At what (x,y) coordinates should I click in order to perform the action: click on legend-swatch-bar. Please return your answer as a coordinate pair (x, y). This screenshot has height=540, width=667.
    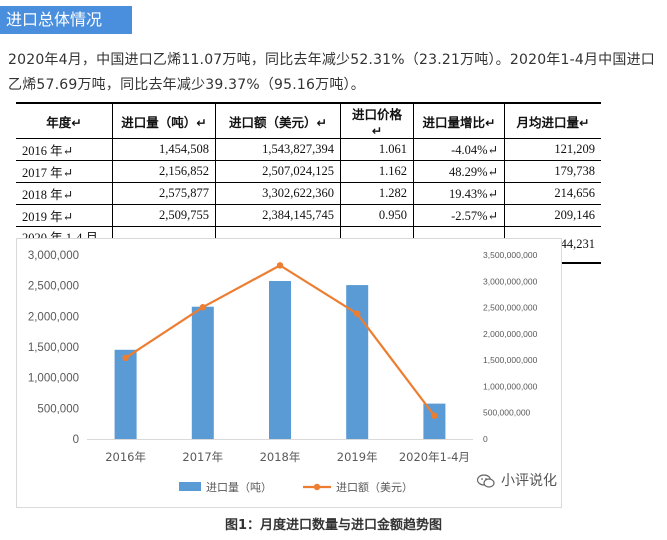
    Looking at the image, I should click on (190, 486).